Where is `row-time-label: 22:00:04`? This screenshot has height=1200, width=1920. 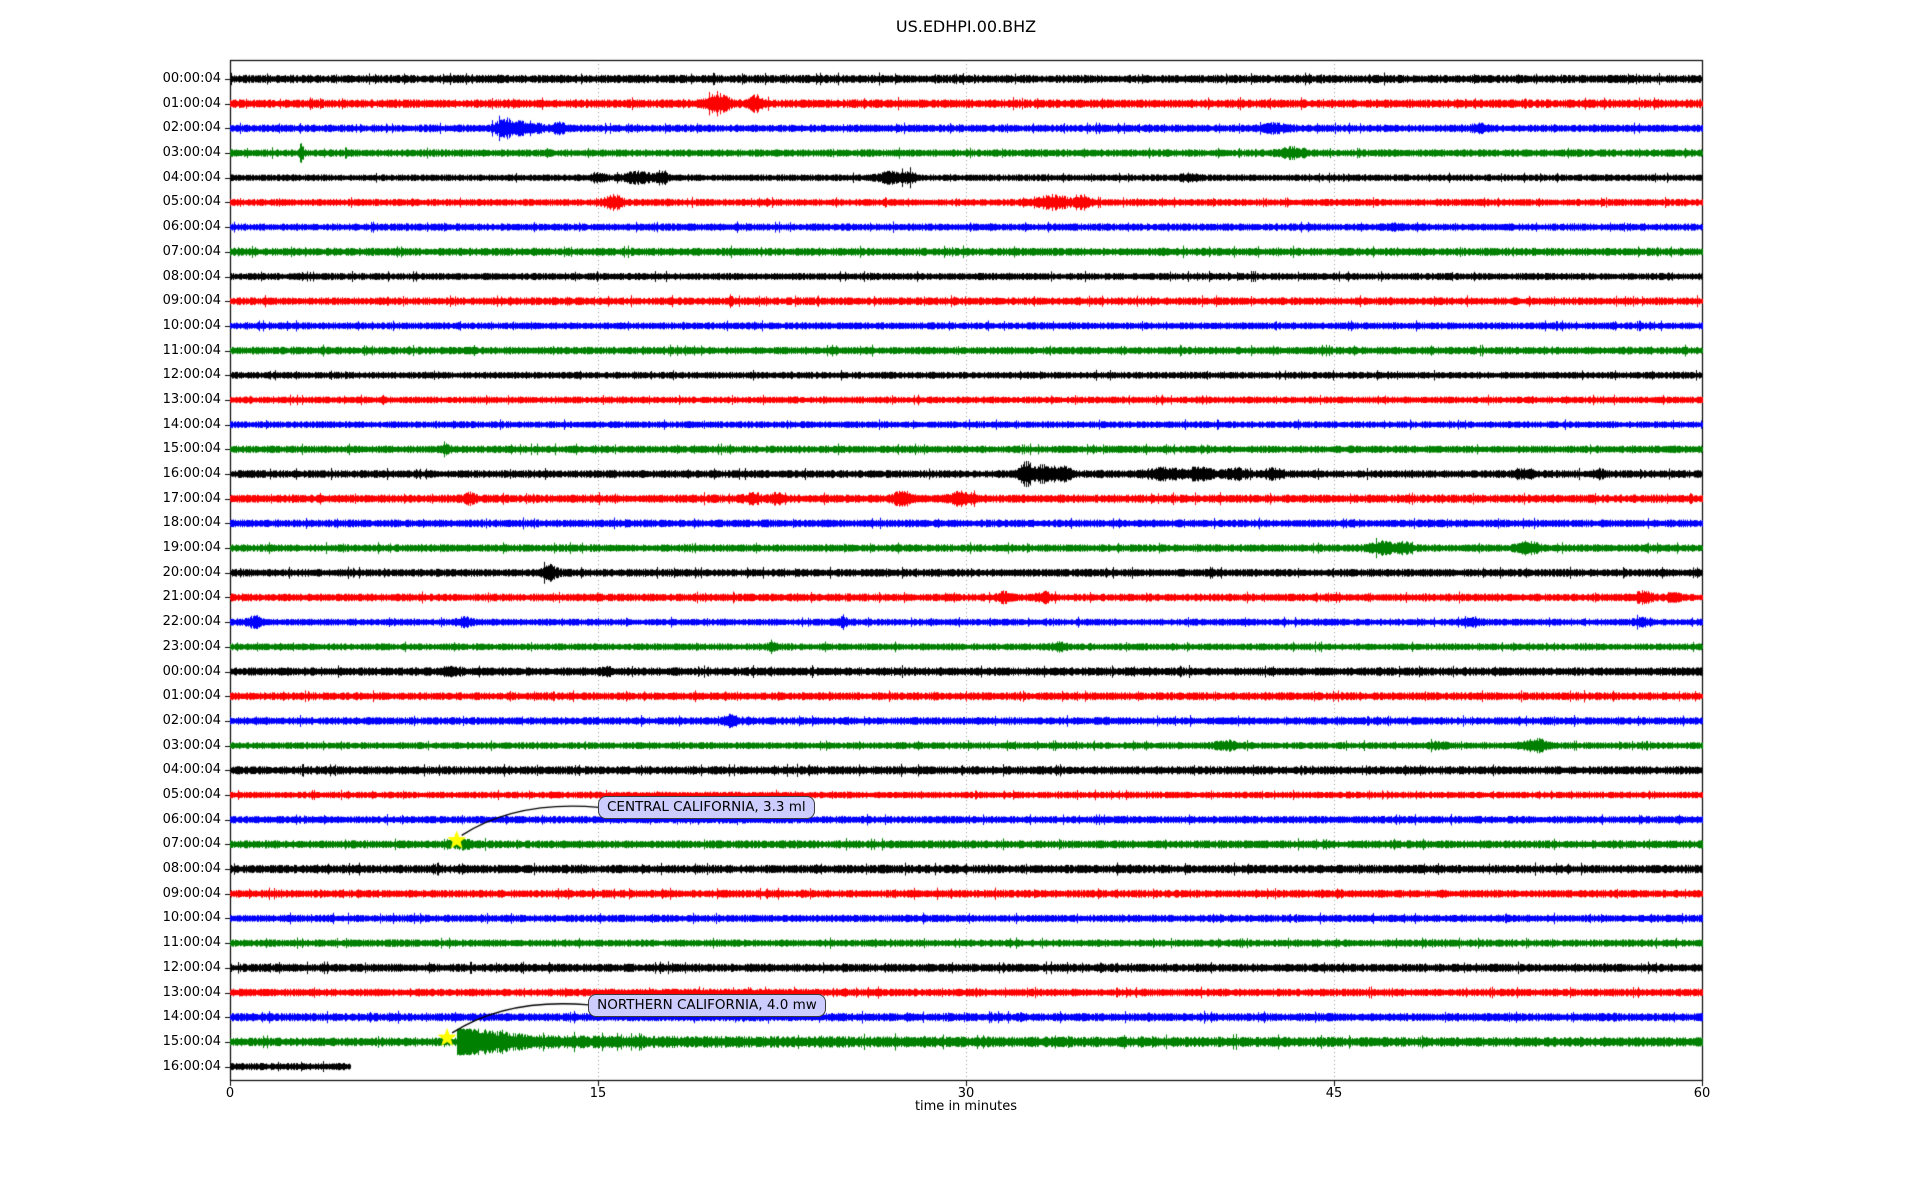 row-time-label: 22:00:04 is located at coordinates (191, 622).